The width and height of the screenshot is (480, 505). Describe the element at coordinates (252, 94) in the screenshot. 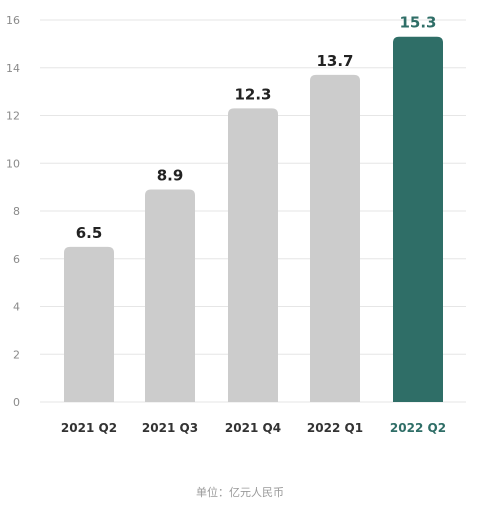

I see `value-label: 12.3` at that location.